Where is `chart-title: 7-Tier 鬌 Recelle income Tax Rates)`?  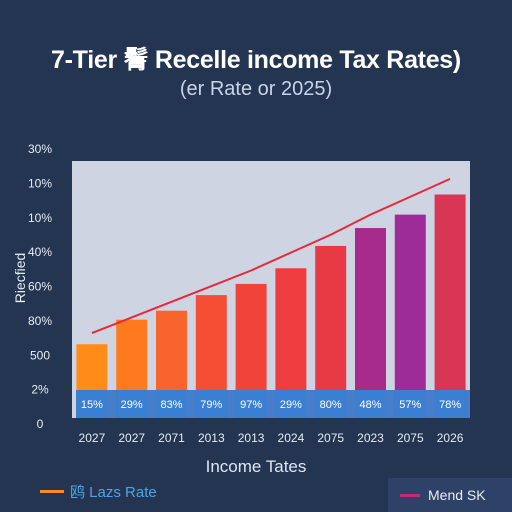
chart-title: 7-Tier 鬌 Recelle income Tax Rates) is located at coordinates (256, 60).